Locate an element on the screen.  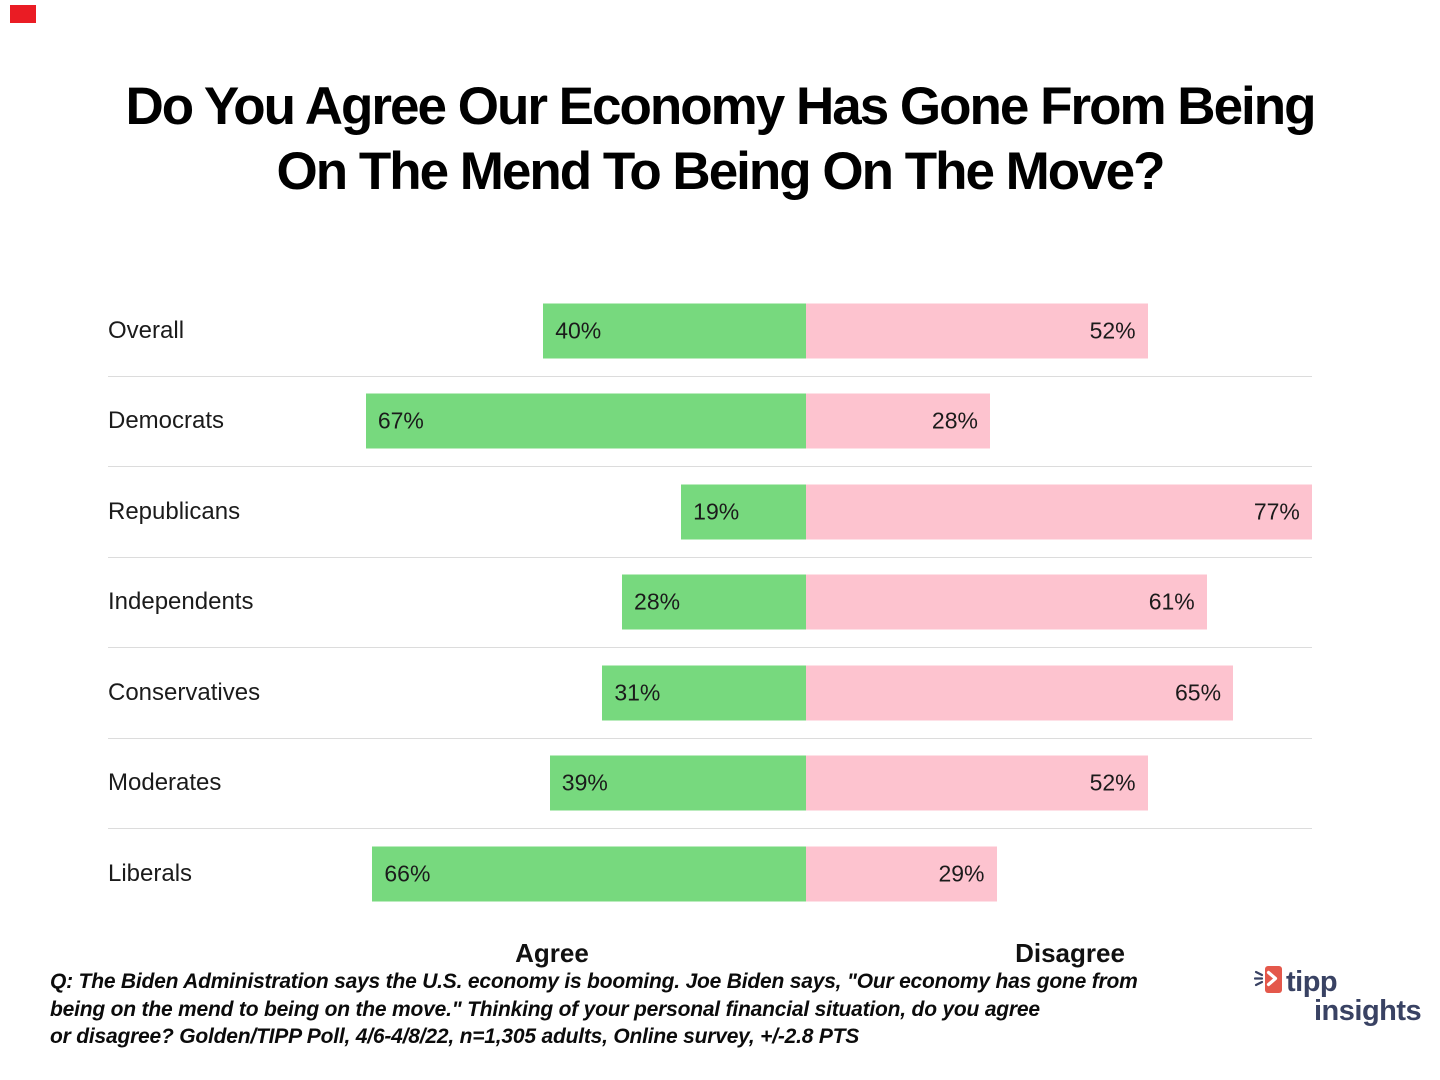
agree-value-label: 39% is located at coordinates (584, 782).